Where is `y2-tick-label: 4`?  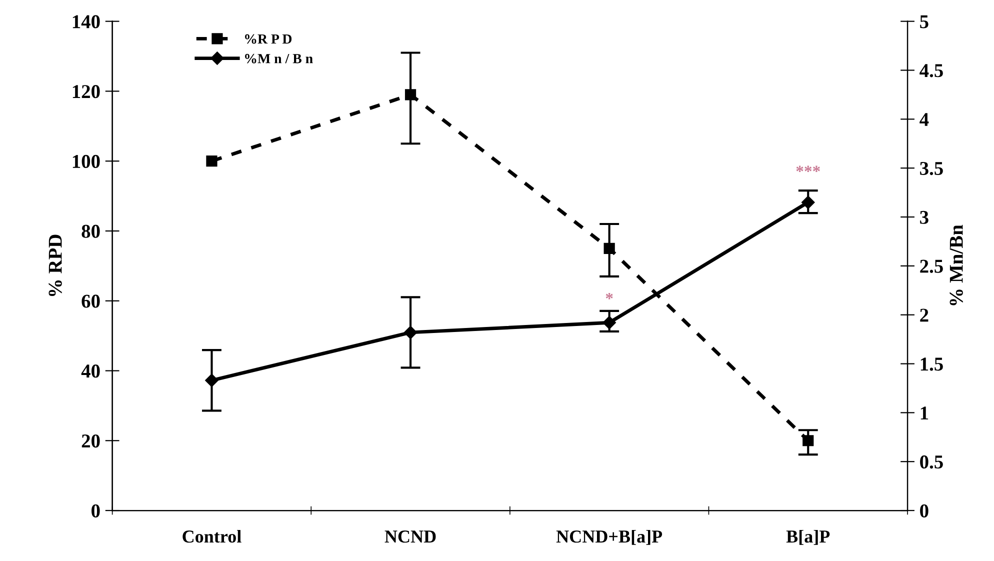
y2-tick-label: 4 is located at coordinates (924, 119).